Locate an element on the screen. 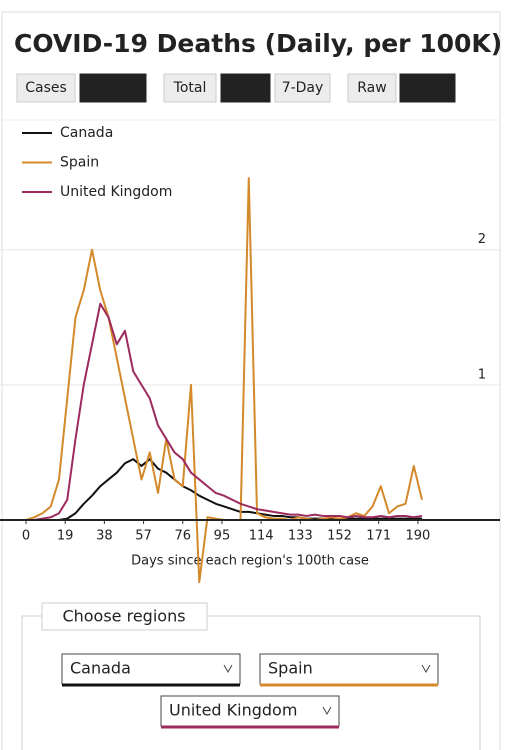 The width and height of the screenshot is (526, 750). x-axis-title: Days since each region's 100th case is located at coordinates (250, 561).